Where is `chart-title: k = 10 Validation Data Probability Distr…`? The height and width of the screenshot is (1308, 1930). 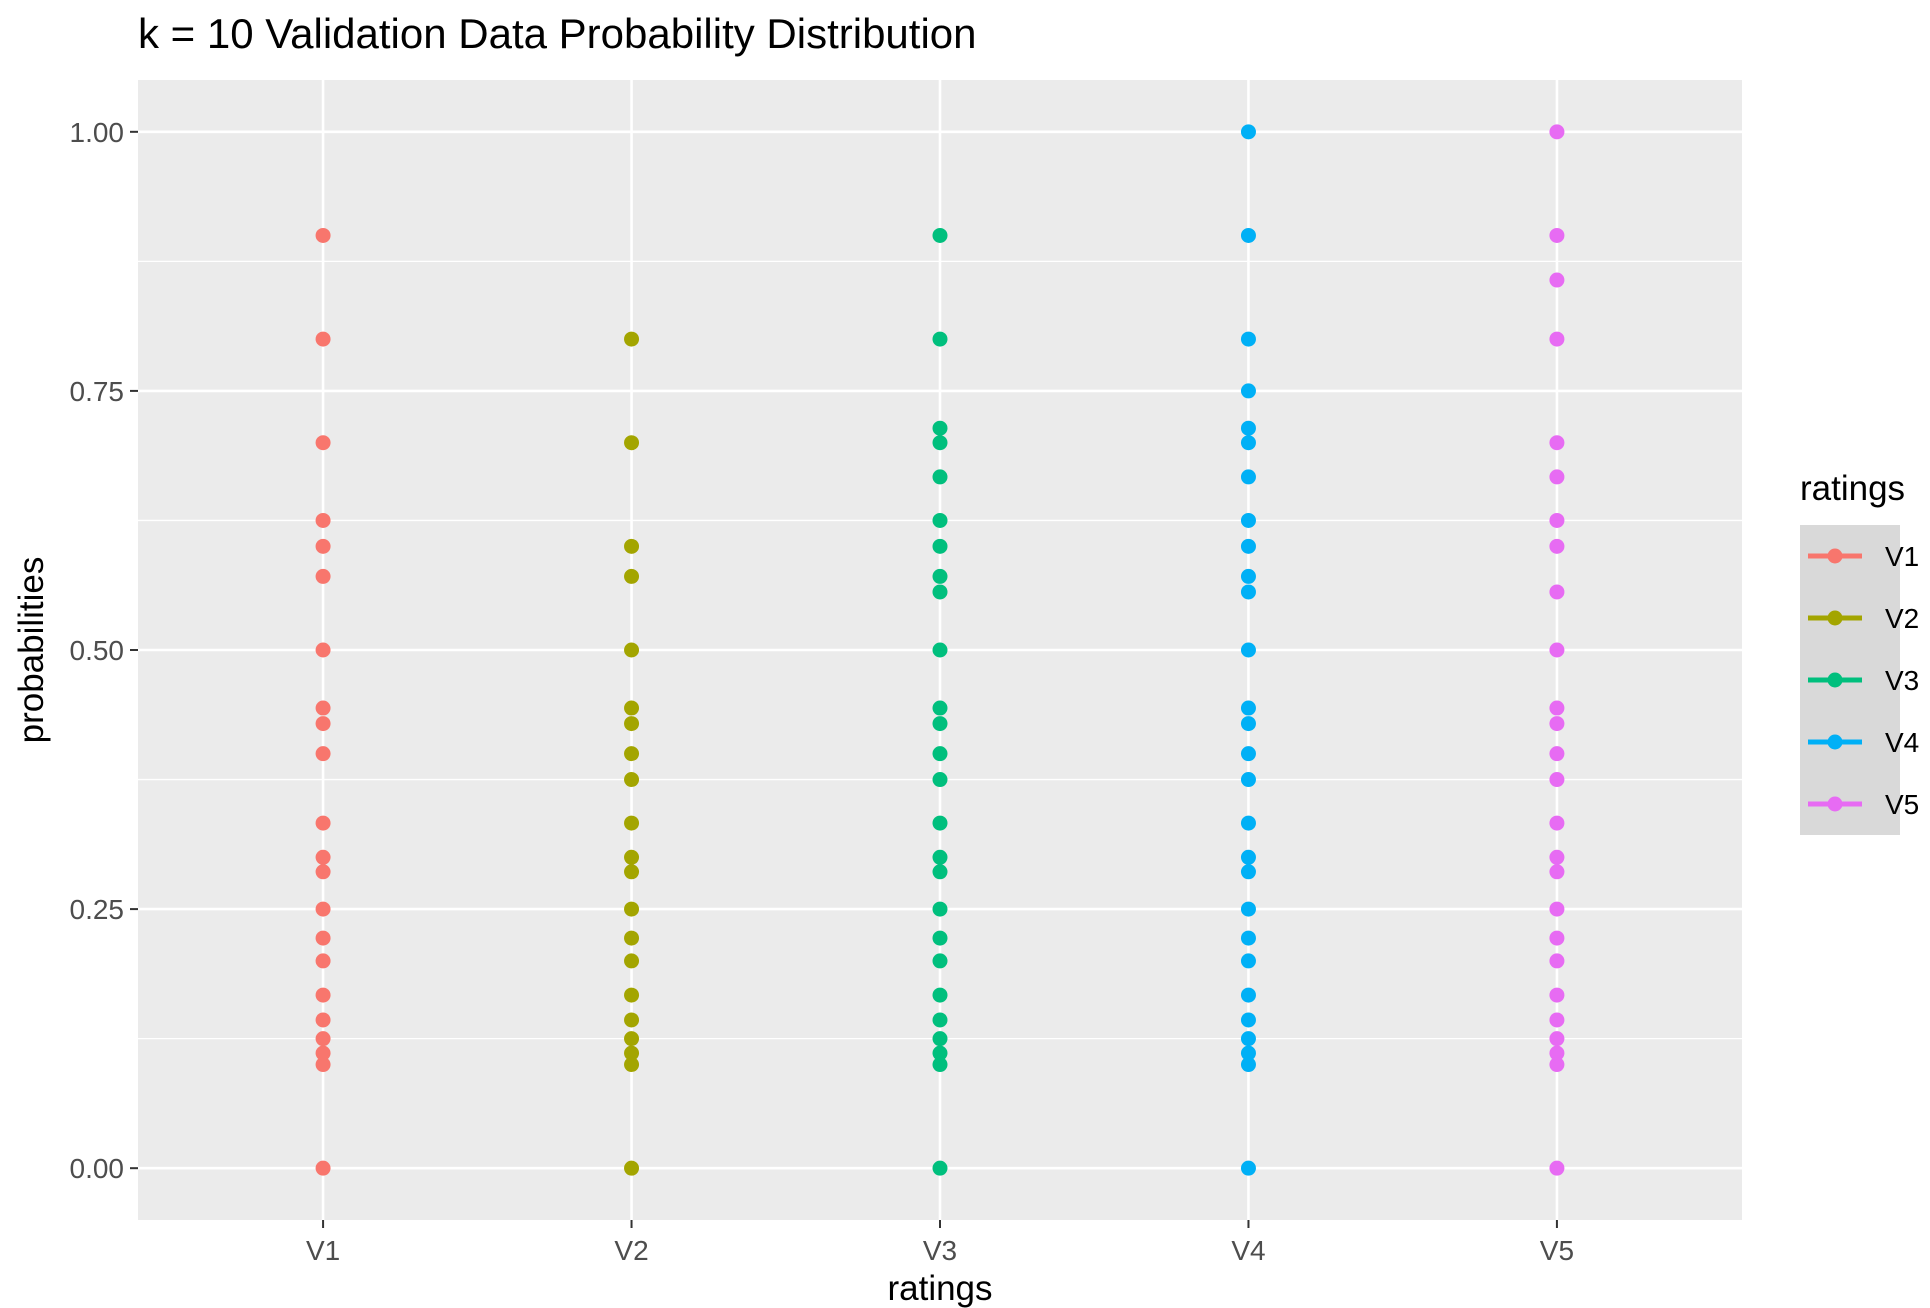
chart-title: k = 10 Validation Data Probability Distr… is located at coordinates (557, 33).